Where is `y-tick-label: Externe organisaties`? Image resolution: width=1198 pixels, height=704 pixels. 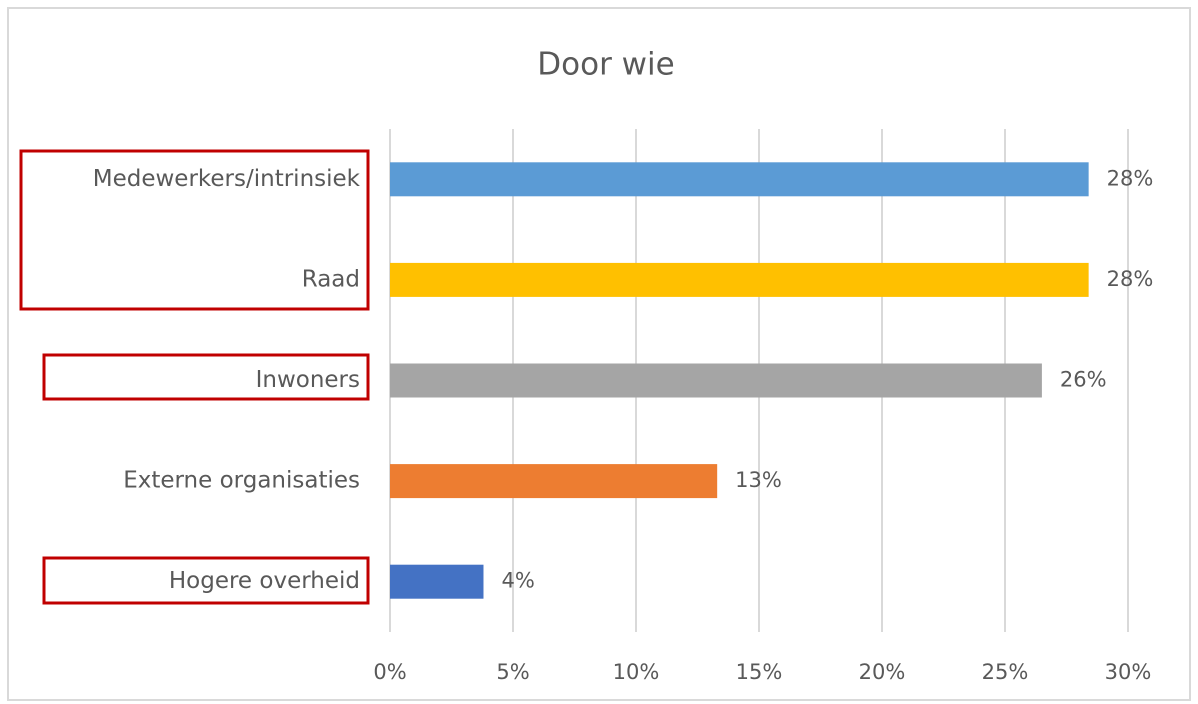
y-tick-label: Externe organisaties is located at coordinates (241, 481).